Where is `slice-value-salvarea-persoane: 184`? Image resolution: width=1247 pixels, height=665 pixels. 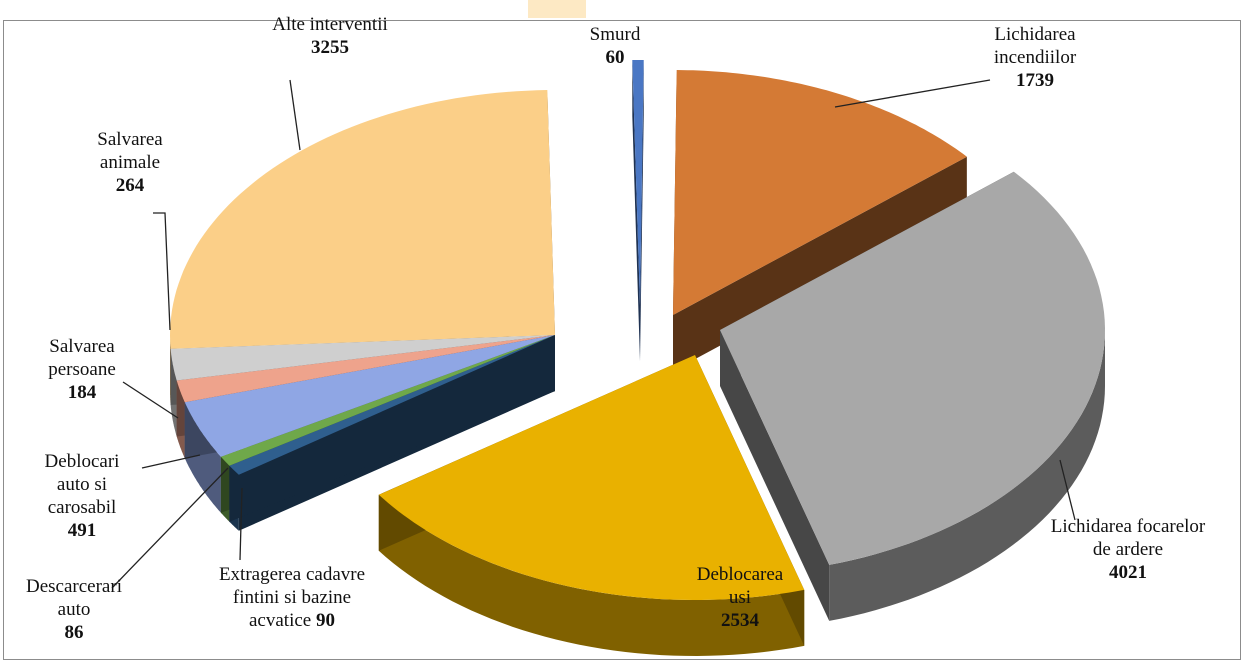 slice-value-salvarea-persoane: 184 is located at coordinates (82, 392).